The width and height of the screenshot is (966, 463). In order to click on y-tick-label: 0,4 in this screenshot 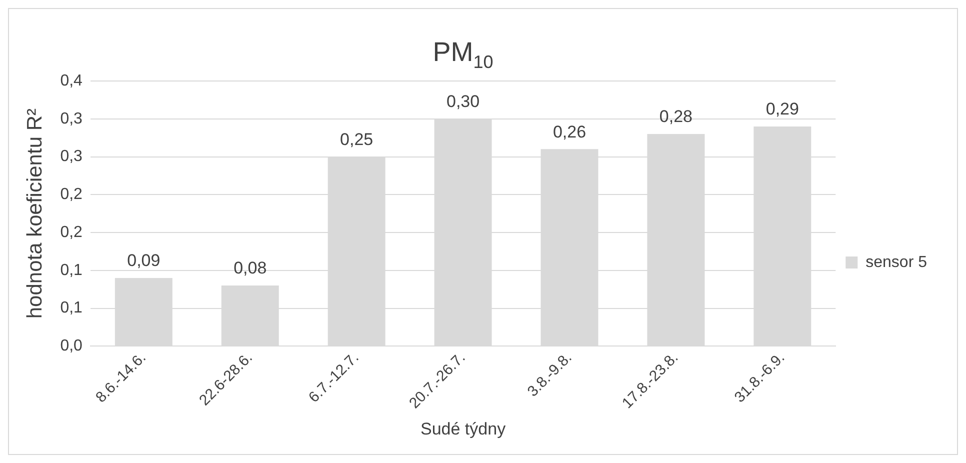, I will do `click(71, 81)`.